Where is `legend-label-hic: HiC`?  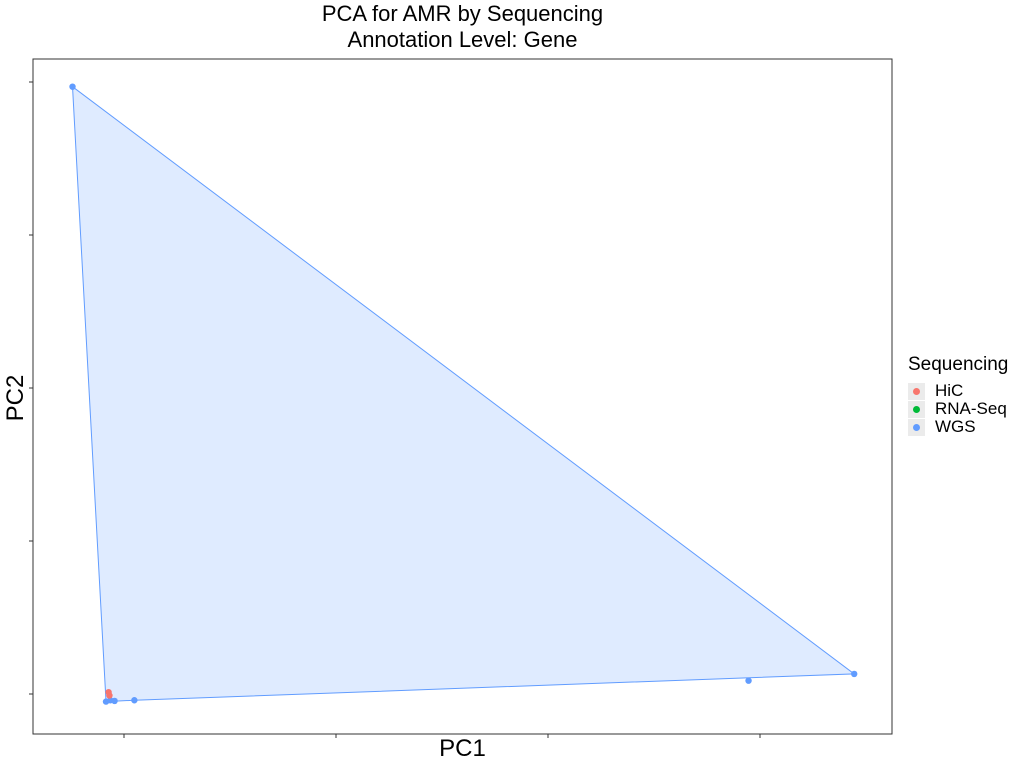 legend-label-hic: HiC is located at coordinates (949, 390).